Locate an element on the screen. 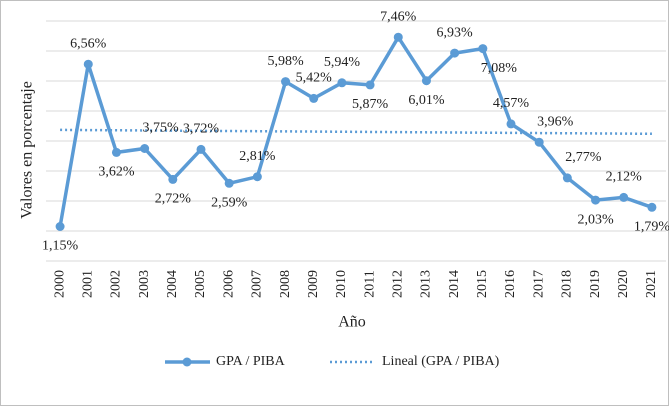  x-tick-label: 2008 is located at coordinates (285, 284).